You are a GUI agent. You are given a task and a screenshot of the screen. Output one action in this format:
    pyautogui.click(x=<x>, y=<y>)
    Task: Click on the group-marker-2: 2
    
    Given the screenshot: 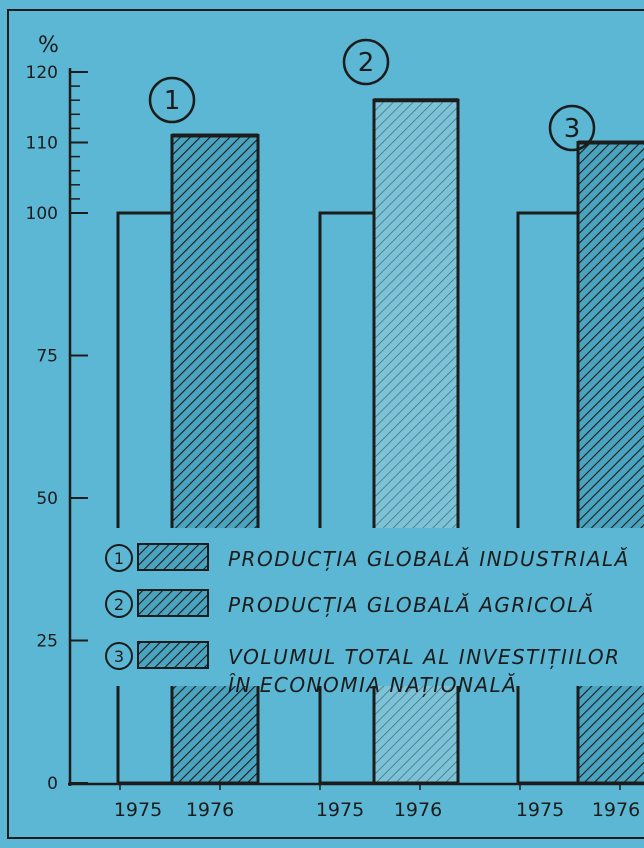 What is the action you would take?
    pyautogui.click(x=366, y=63)
    